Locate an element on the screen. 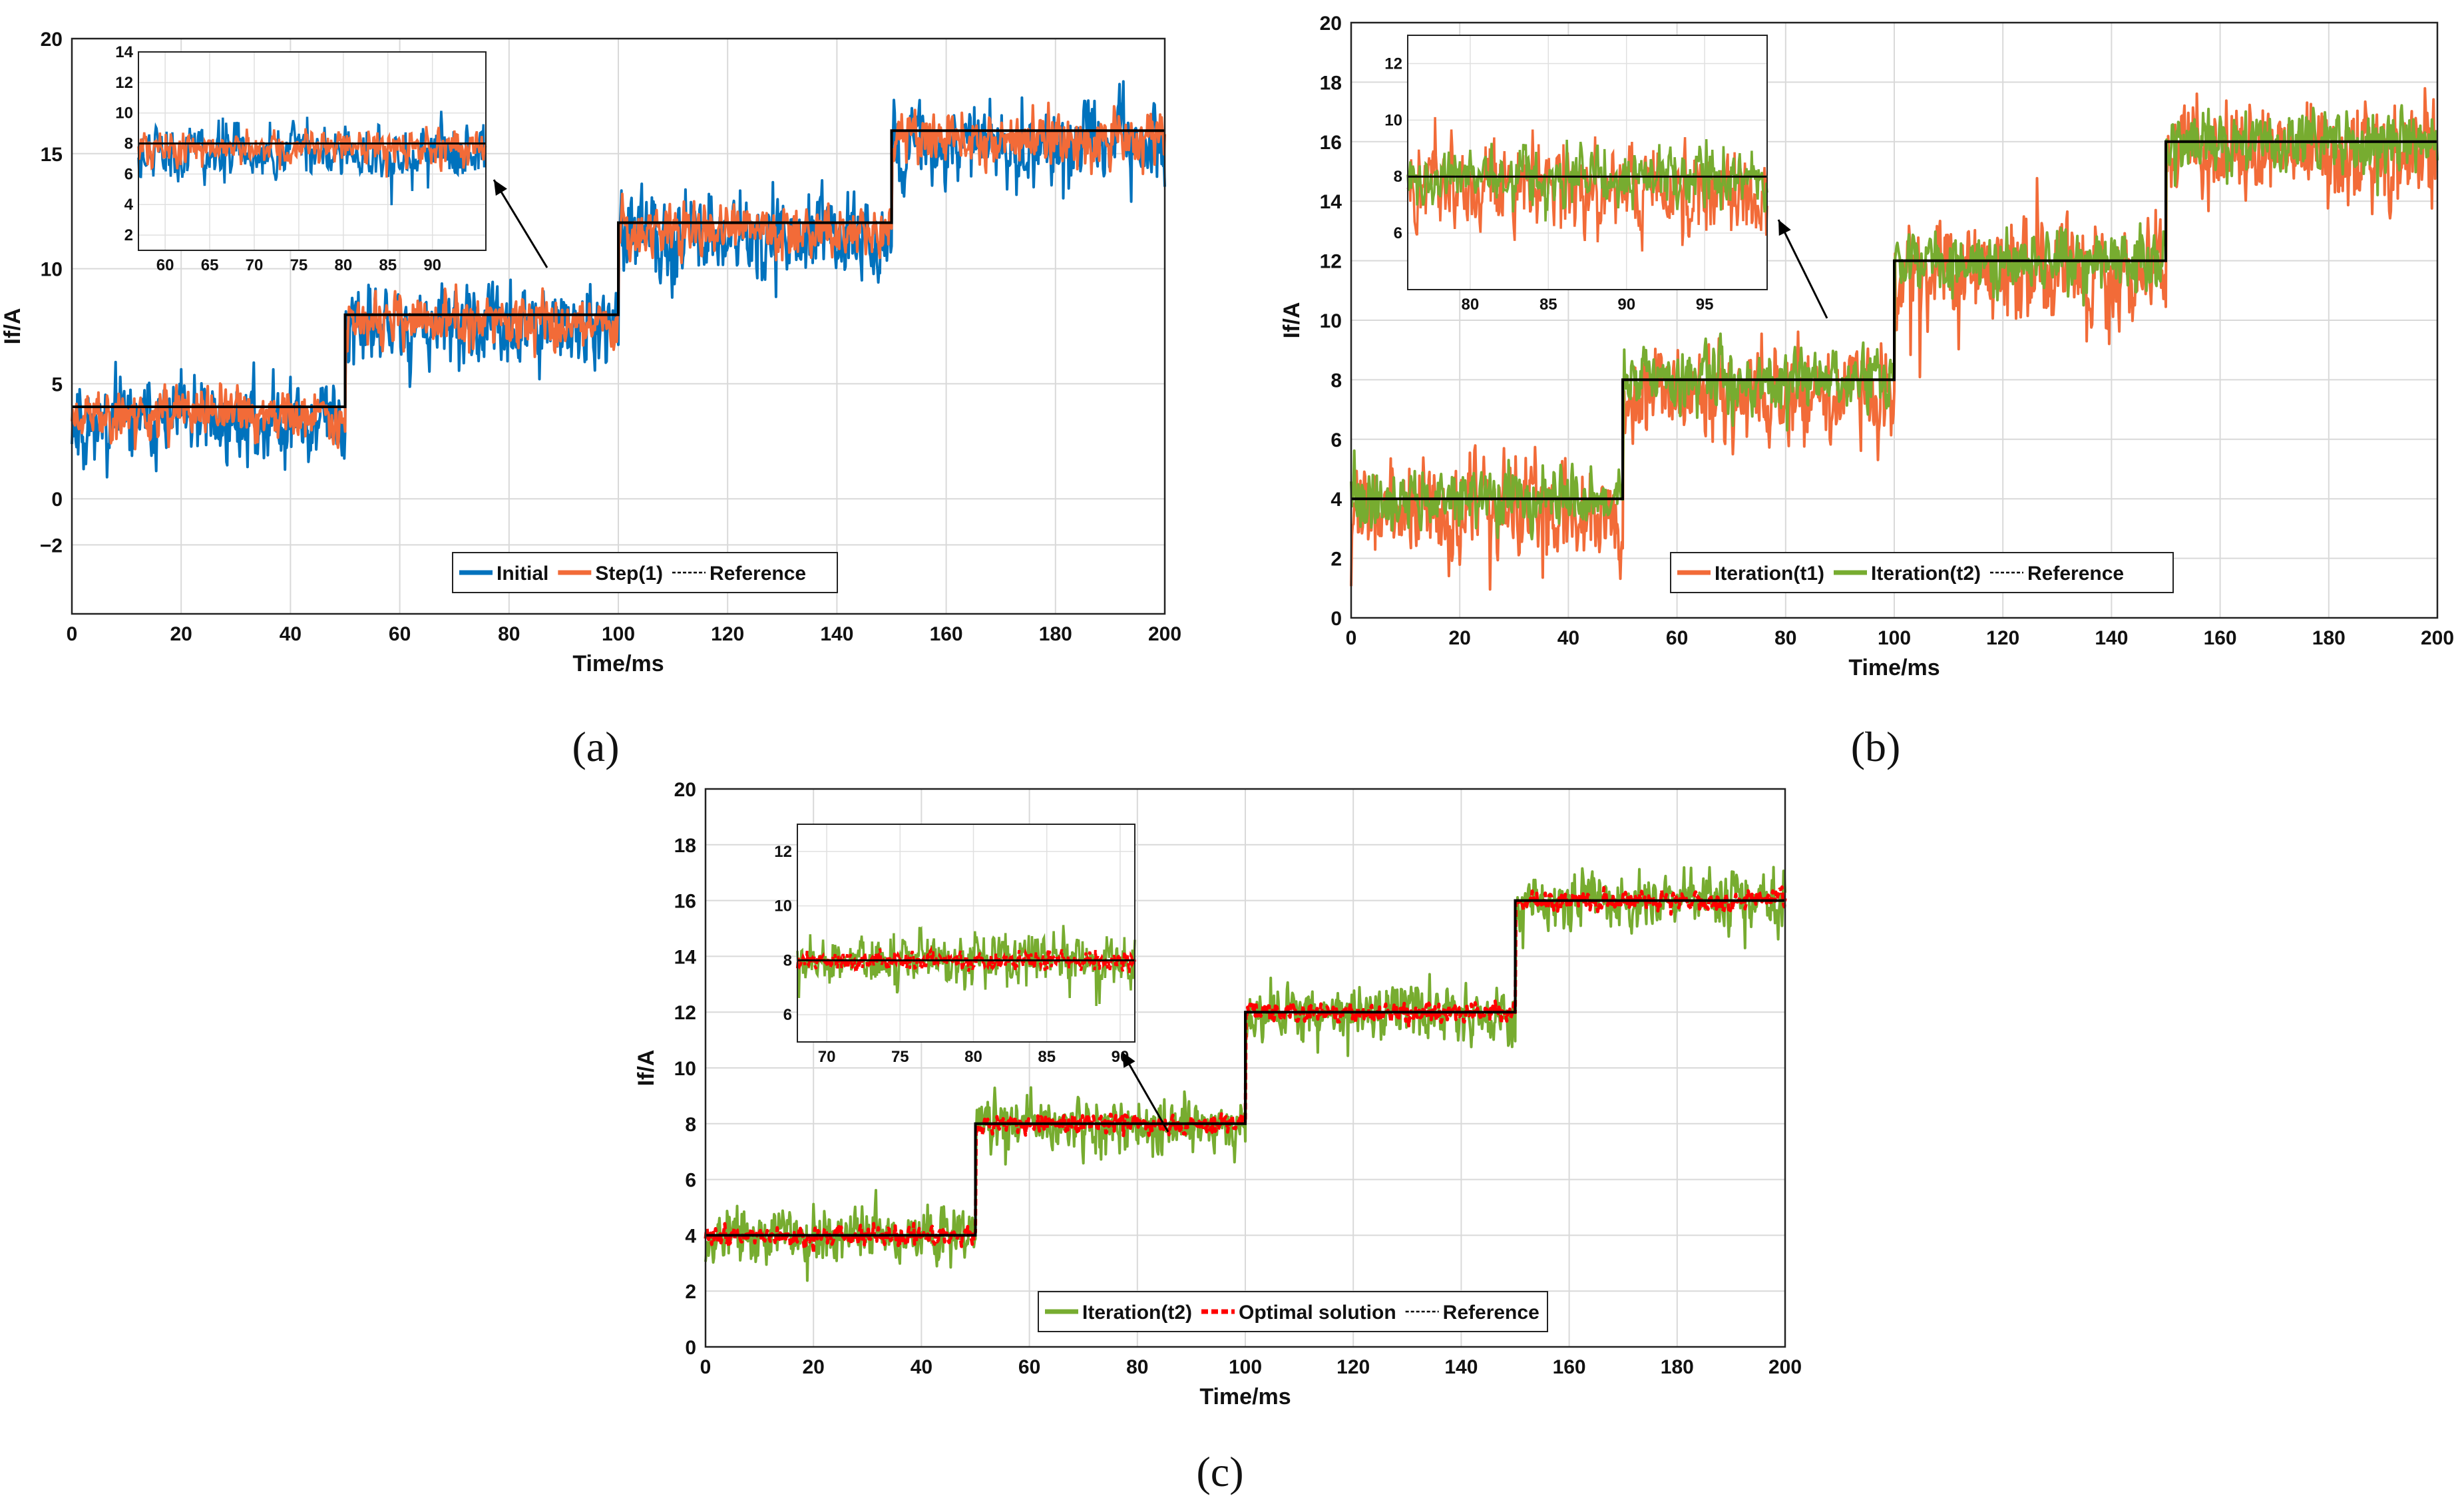  y-tick-label: 5 is located at coordinates (57, 384).